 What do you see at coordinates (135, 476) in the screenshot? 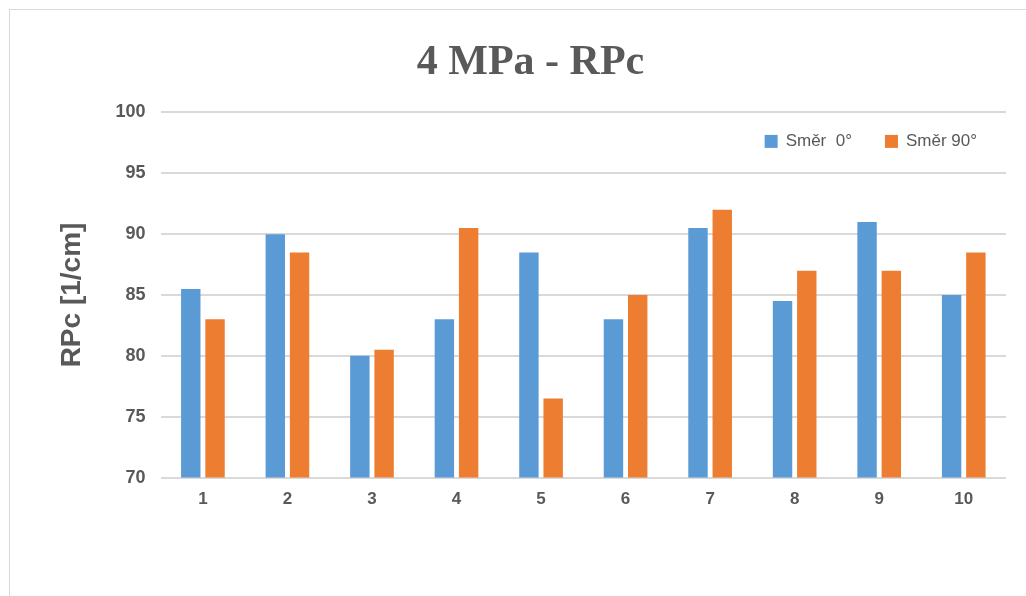
I see `y-tick-label: 70` at bounding box center [135, 476].